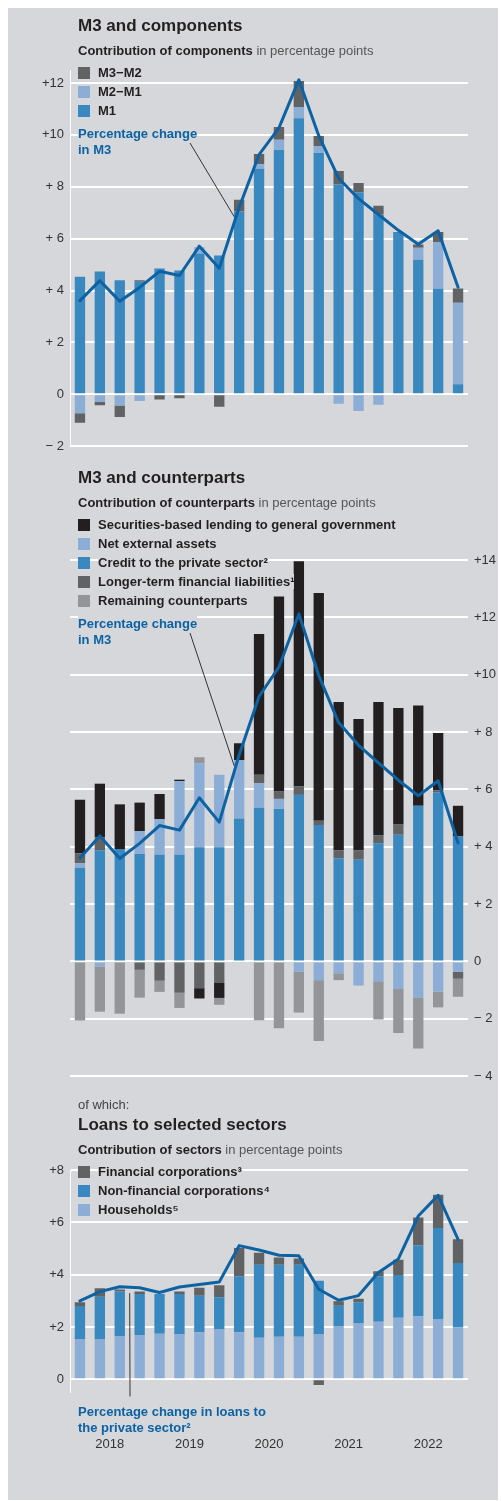  What do you see at coordinates (56, 1221) in the screenshot?
I see `y-tick-label: +6` at bounding box center [56, 1221].